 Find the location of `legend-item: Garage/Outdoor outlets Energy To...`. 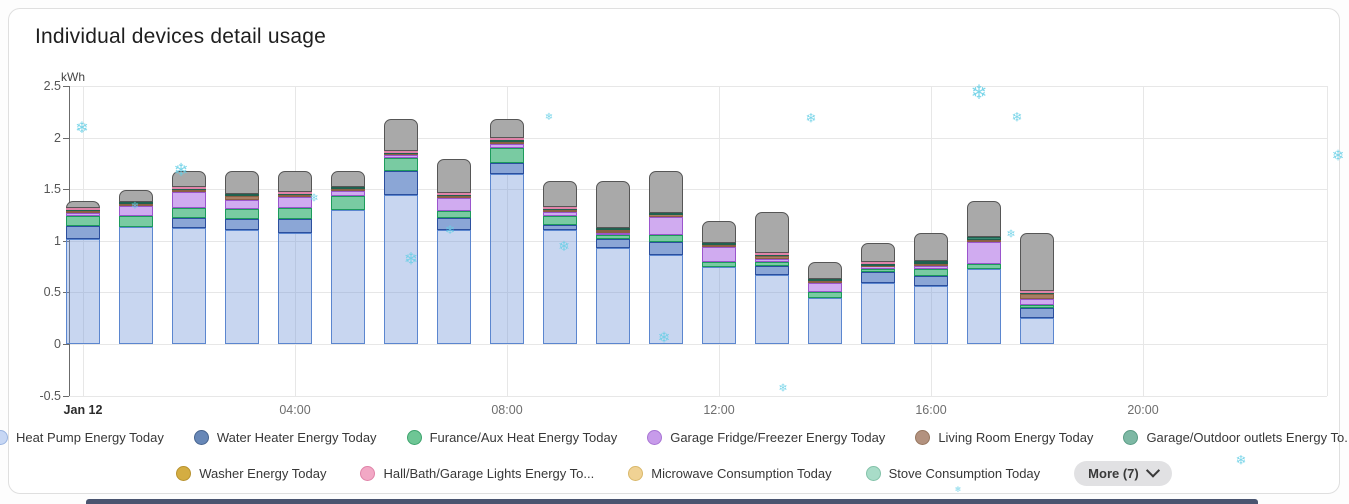

legend-item: Garage/Outdoor outlets Energy To... is located at coordinates (1236, 437).